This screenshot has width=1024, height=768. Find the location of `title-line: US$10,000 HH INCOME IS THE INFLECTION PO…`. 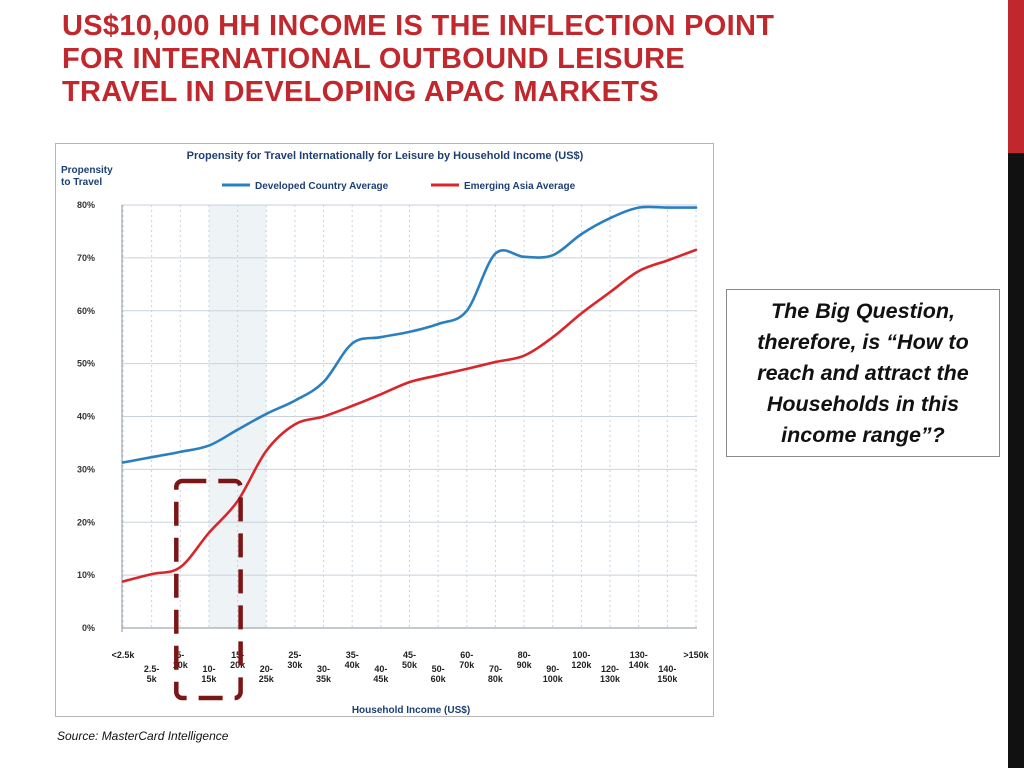

title-line: US$10,000 HH INCOME IS THE INFLECTION PO… is located at coordinates (418, 26).